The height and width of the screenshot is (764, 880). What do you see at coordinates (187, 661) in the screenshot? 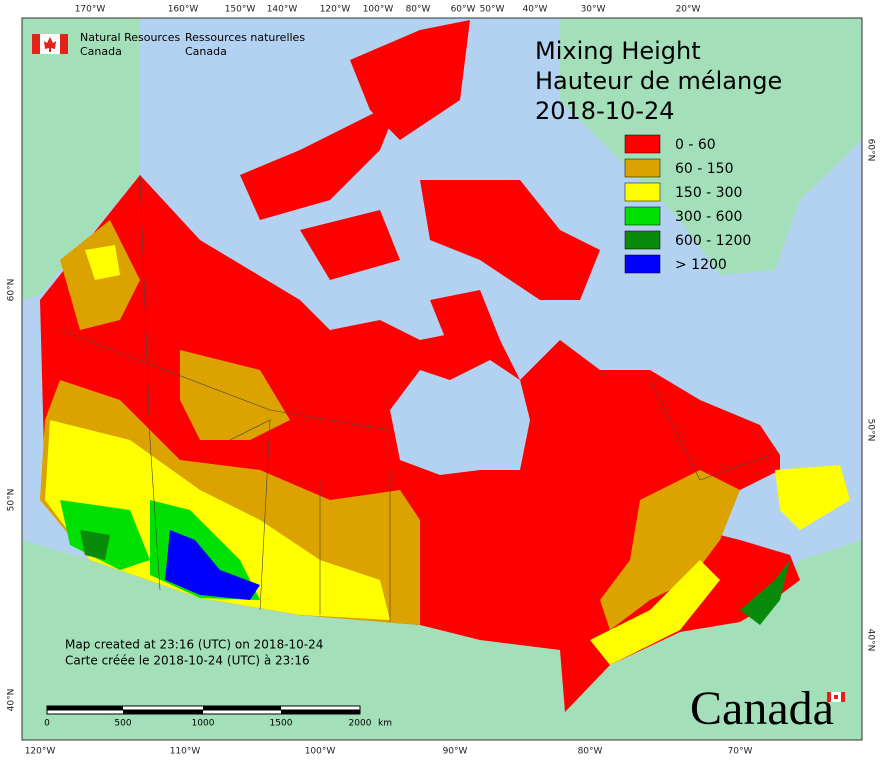
I see `credit: Carte créée le 2018-10-24 (UTC) à 23:16` at bounding box center [187, 661].